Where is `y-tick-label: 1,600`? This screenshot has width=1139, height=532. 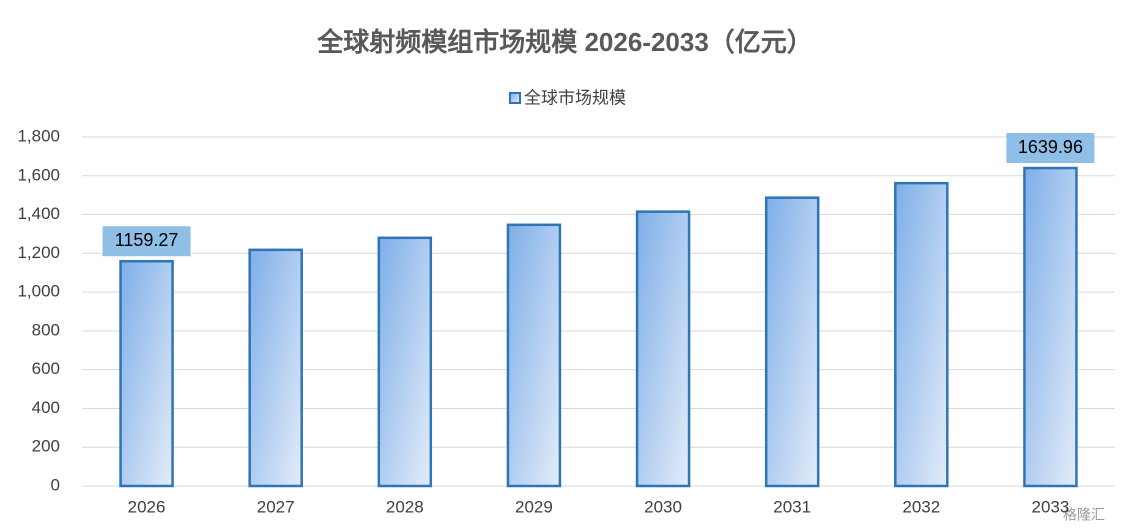
y-tick-label: 1,600 is located at coordinates (38, 174).